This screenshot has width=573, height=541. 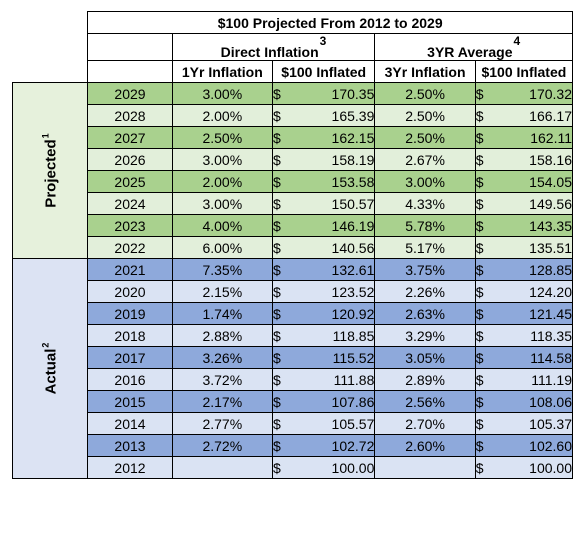 I want to click on direct-rate-cell: 3.00%, so click(x=222, y=159).